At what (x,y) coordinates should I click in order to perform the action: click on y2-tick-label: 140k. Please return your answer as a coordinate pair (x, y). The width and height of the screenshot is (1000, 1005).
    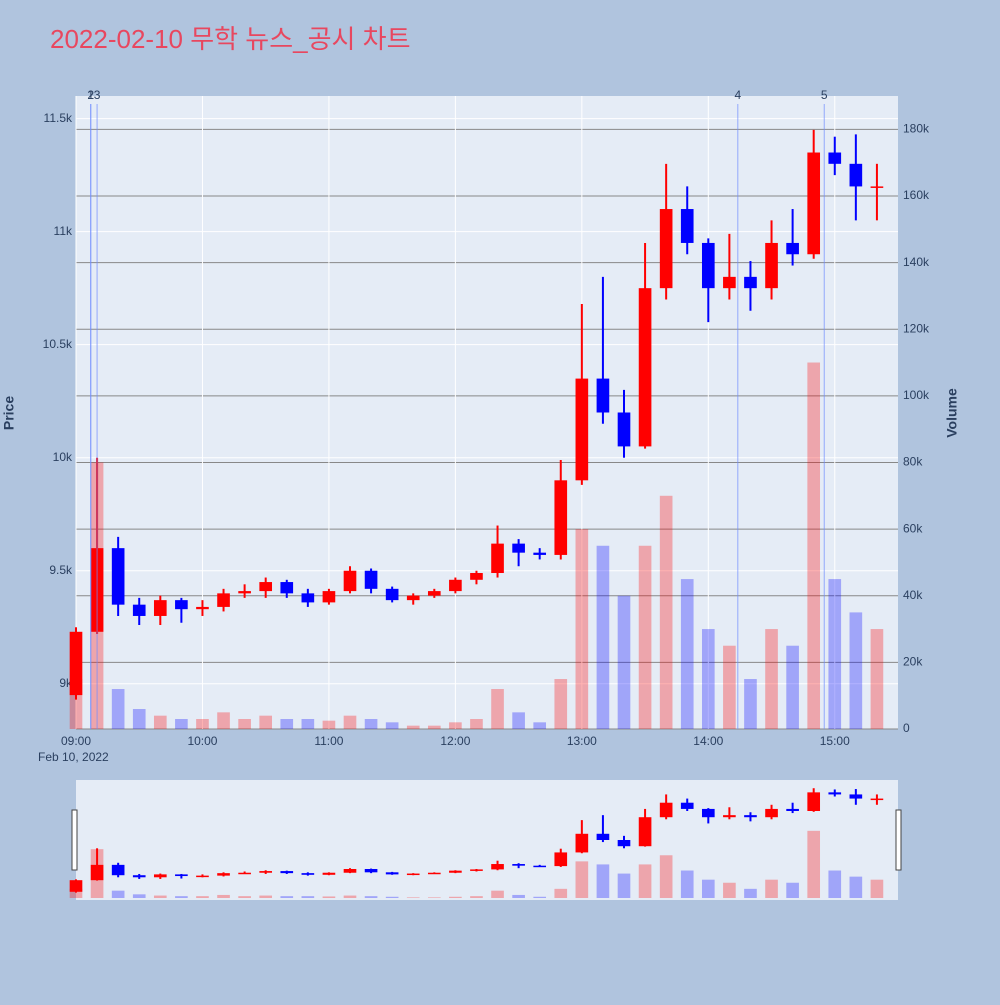
    Looking at the image, I should click on (916, 262).